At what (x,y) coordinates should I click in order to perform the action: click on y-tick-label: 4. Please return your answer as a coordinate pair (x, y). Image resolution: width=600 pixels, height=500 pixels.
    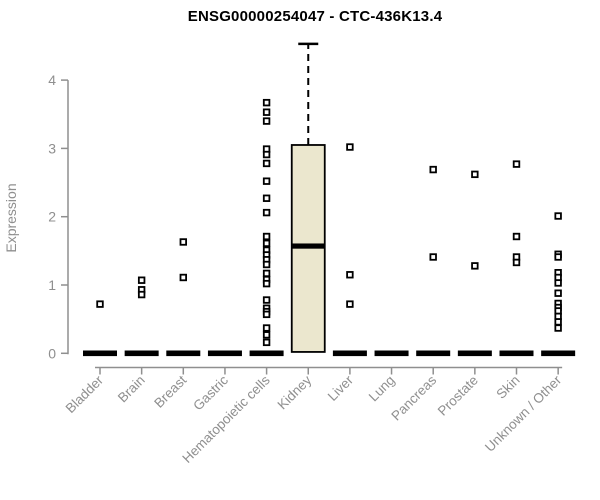
    Looking at the image, I should click on (52, 80).